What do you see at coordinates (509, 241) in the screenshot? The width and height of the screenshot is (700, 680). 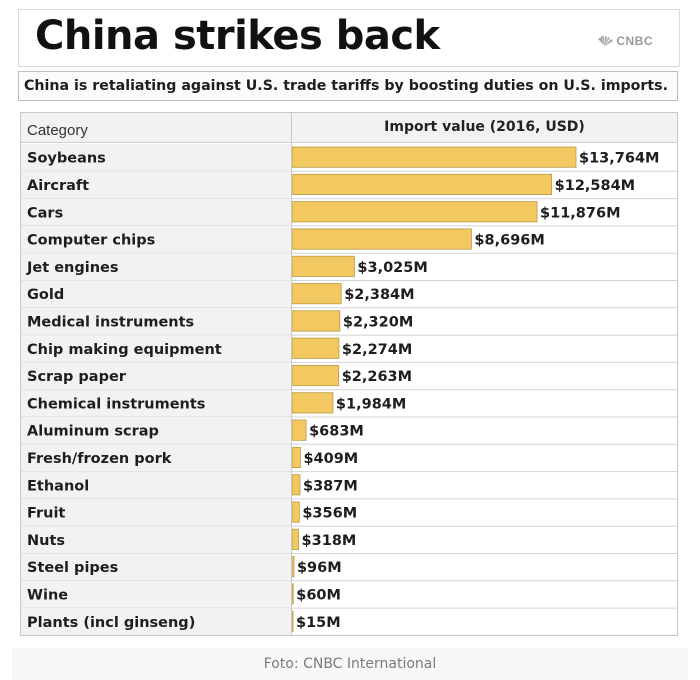 I see `value-label: $8,696M` at bounding box center [509, 241].